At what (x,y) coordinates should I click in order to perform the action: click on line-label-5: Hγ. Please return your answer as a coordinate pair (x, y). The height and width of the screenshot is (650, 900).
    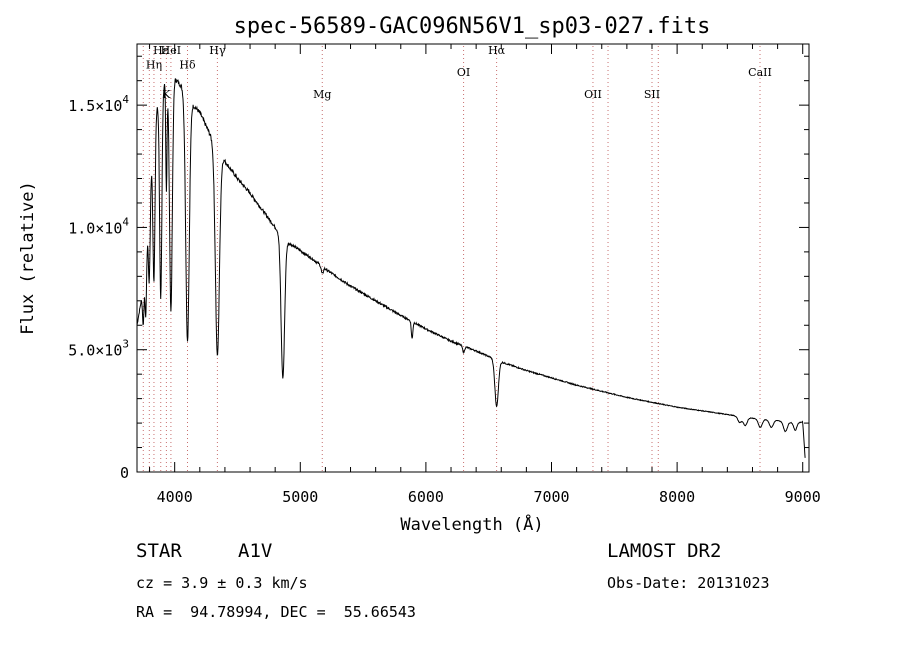
    Looking at the image, I should click on (217, 50).